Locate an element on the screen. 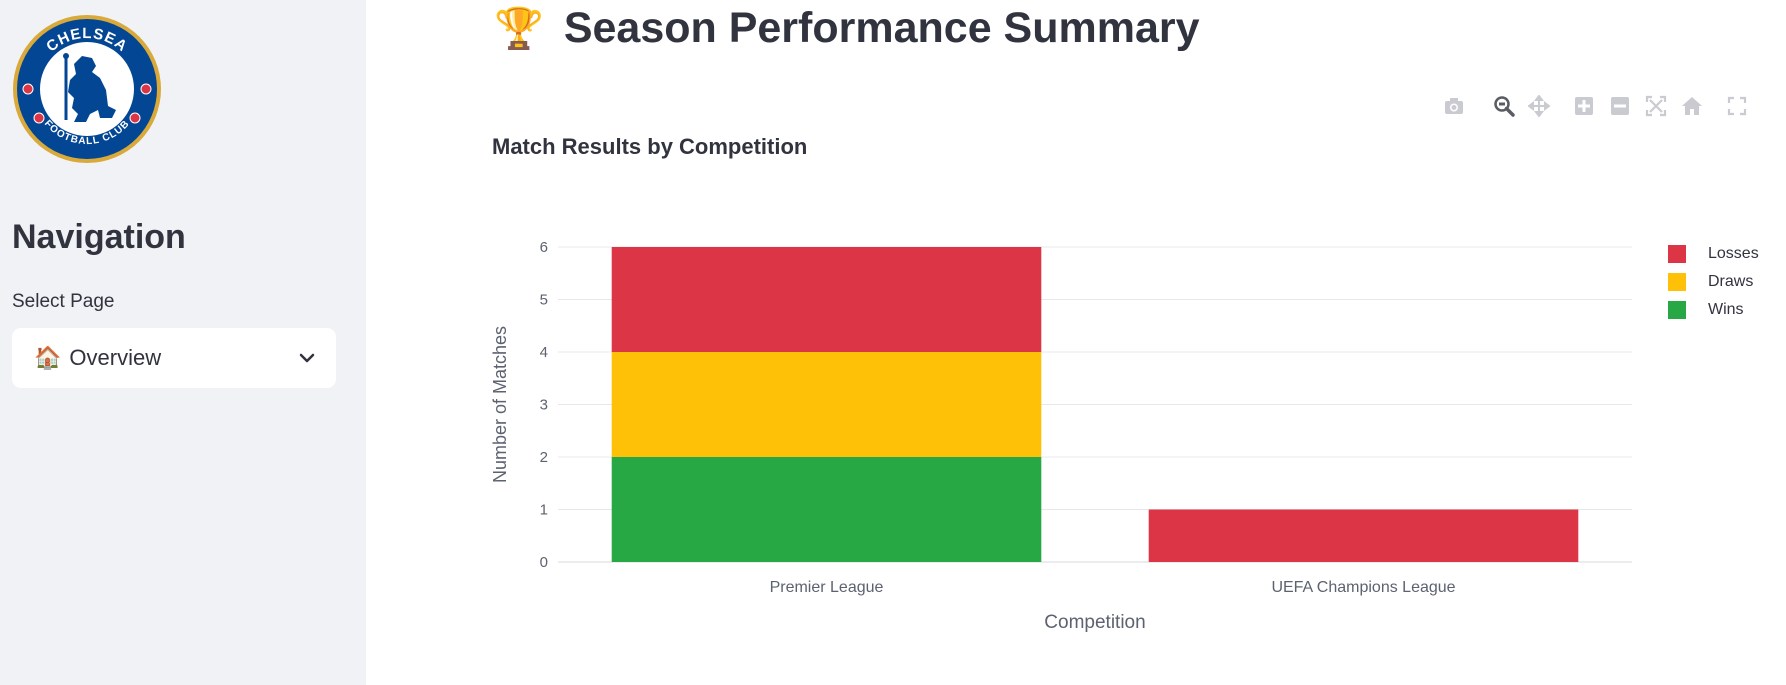 Image resolution: width=1786 pixels, height=685 pixels. fullscreen-icon is located at coordinates (1737, 106).